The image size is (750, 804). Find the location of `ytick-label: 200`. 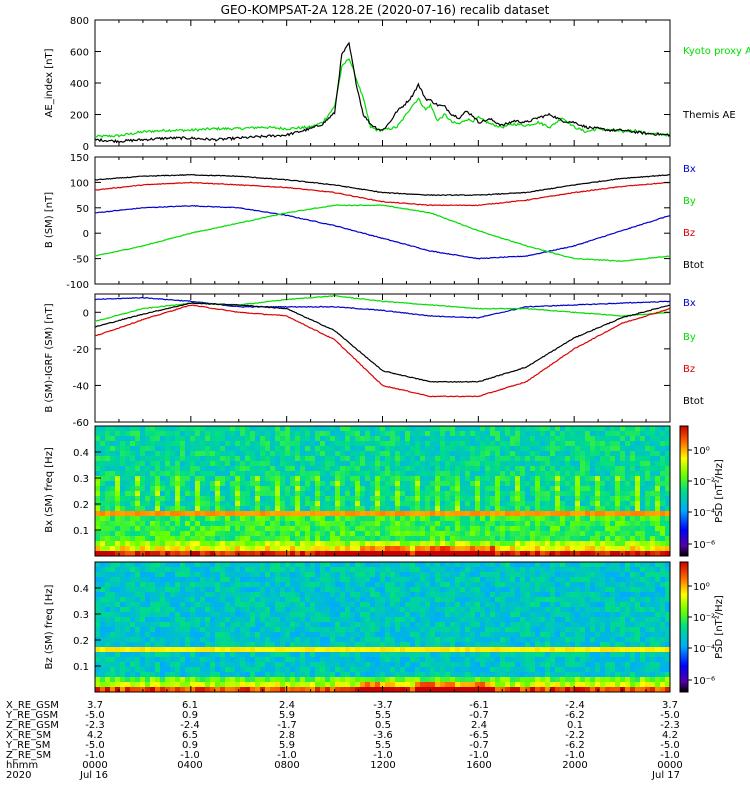

ytick-label: 200 is located at coordinates (79, 116).